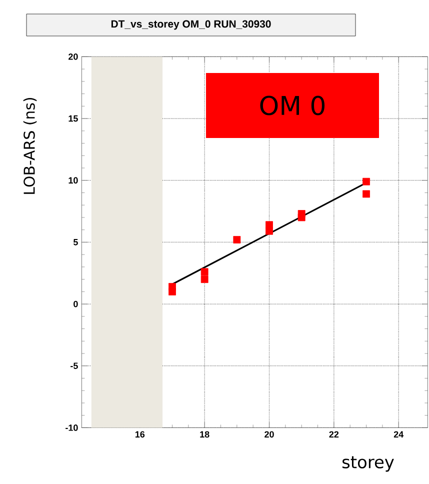 This screenshot has height=484, width=429. What do you see at coordinates (140, 434) in the screenshot?
I see `x-tick-label: 16` at bounding box center [140, 434].